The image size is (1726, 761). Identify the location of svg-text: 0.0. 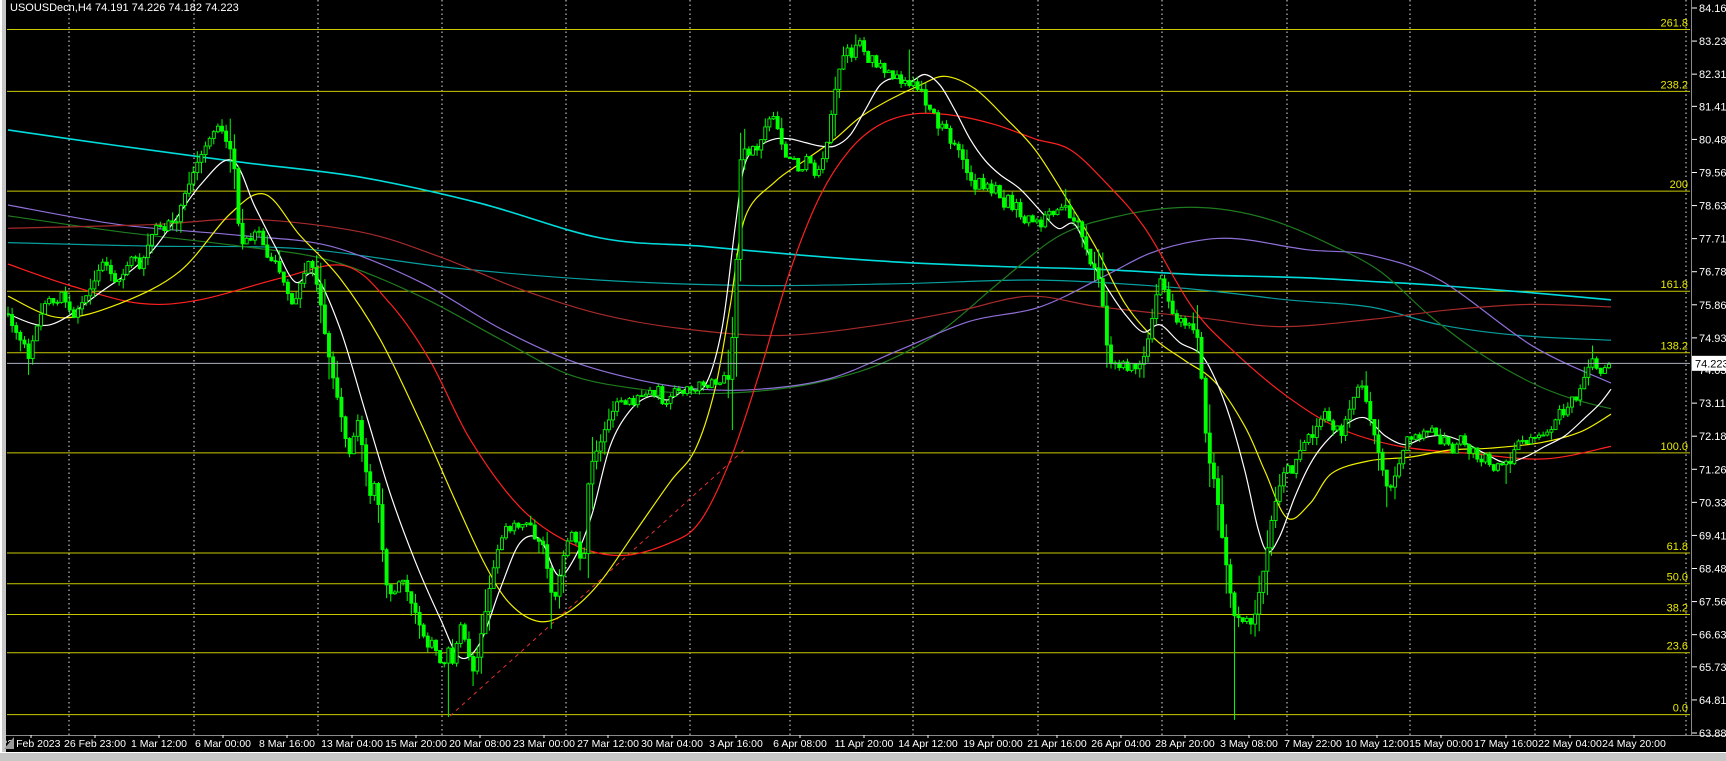
(1680, 709).